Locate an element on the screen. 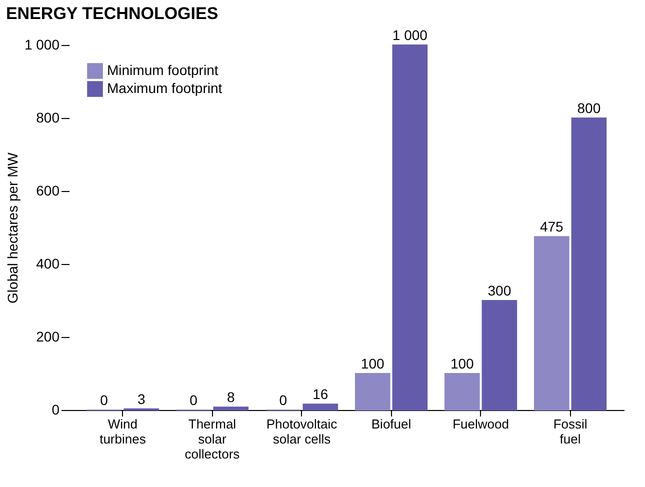 This screenshot has width=645, height=487. x-tick-label: Biofuel is located at coordinates (391, 424).